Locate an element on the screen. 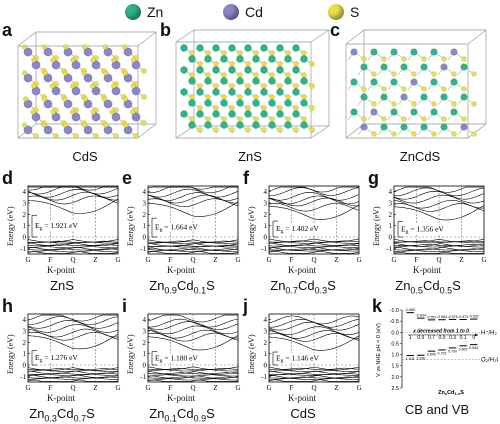 This screenshot has width=500, height=424. cb-value-label: -0.557 is located at coordinates (431, 317).